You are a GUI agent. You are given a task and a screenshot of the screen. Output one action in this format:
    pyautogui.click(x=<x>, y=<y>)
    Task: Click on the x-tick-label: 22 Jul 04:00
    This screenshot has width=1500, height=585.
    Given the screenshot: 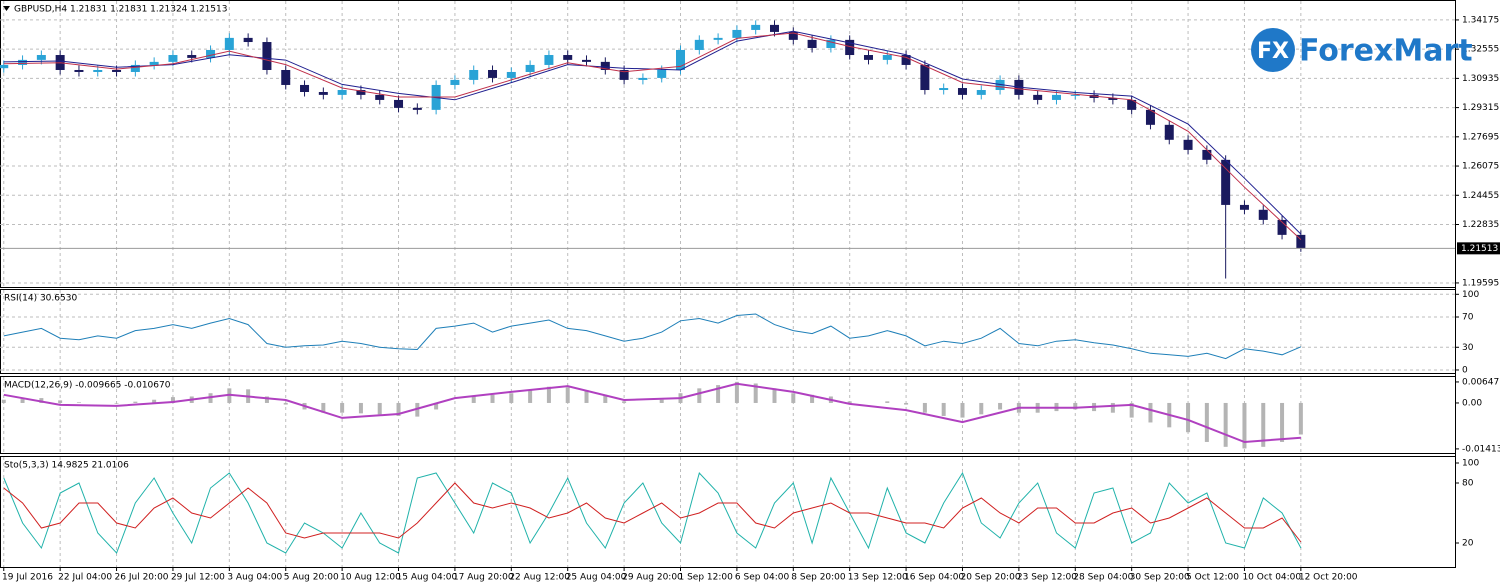 What is the action you would take?
    pyautogui.click(x=85, y=578)
    